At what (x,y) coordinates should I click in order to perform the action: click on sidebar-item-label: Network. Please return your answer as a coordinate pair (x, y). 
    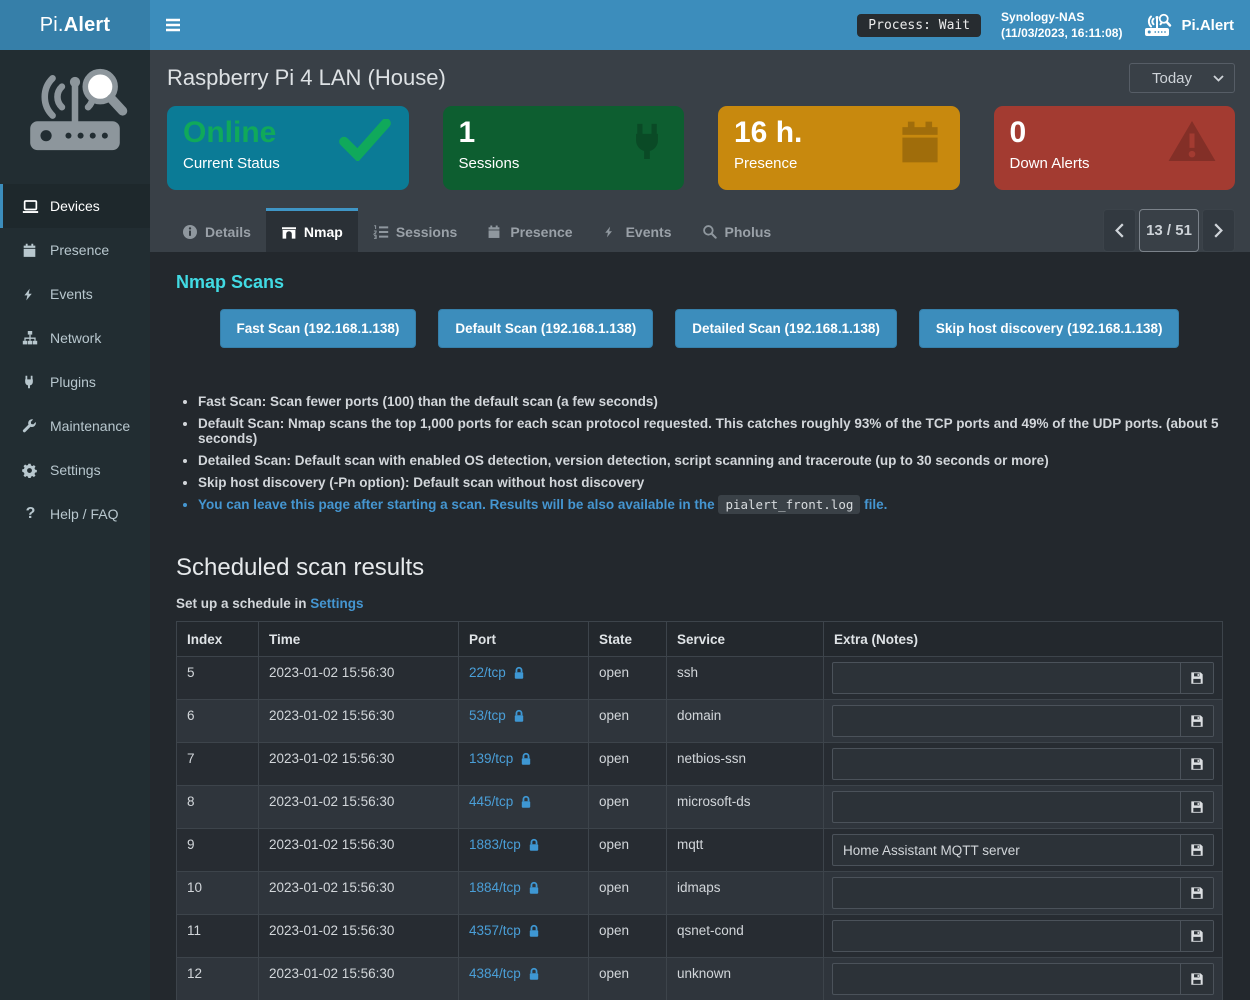
    Looking at the image, I should click on (76, 338).